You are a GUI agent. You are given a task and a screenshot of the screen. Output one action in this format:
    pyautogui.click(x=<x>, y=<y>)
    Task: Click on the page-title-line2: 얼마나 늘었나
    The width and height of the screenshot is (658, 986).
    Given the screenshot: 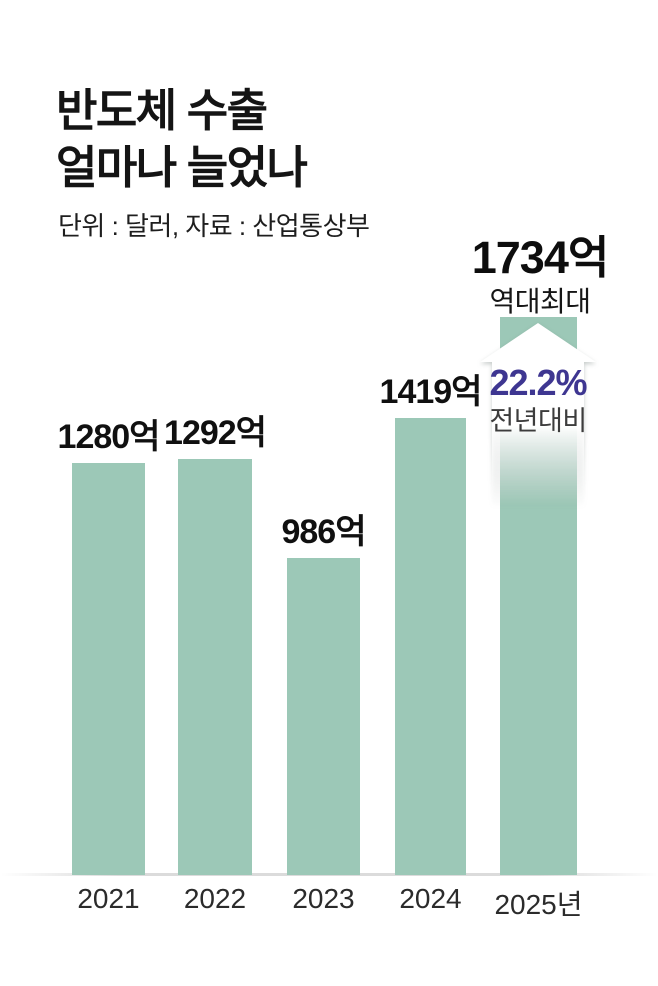 What is the action you would take?
    pyautogui.click(x=182, y=167)
    